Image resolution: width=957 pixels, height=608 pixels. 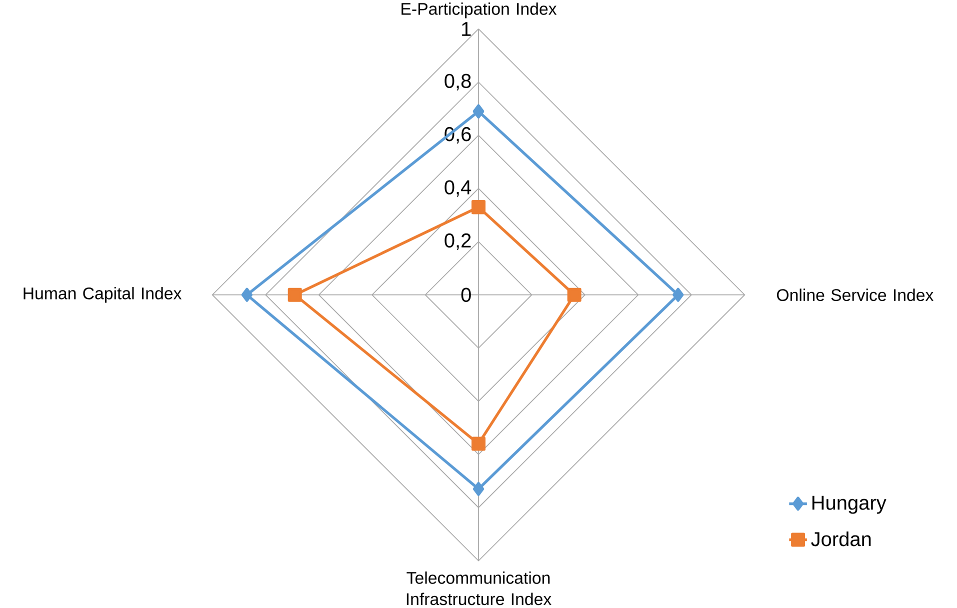 I want to click on spoke-label: E-Participation Index, so click(x=479, y=10).